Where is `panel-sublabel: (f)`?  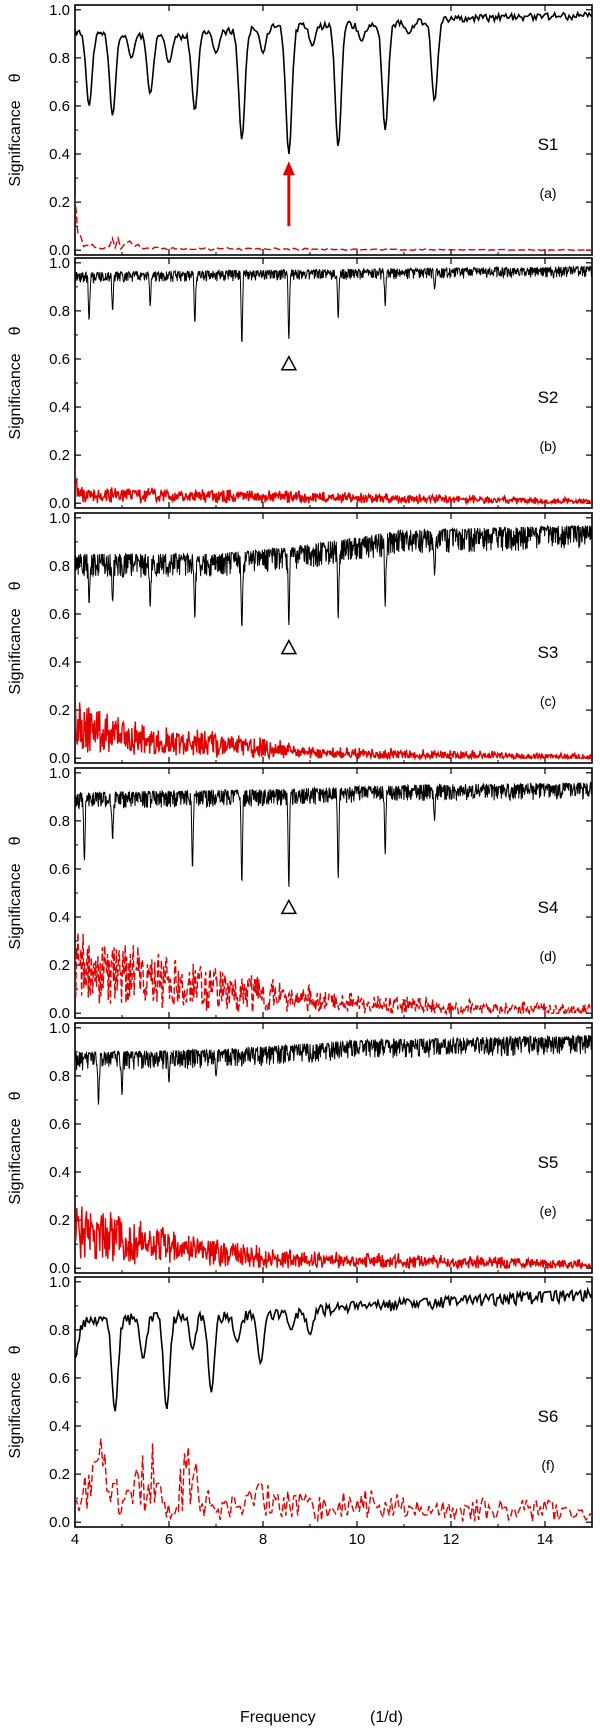 panel-sublabel: (f) is located at coordinates (547, 1465).